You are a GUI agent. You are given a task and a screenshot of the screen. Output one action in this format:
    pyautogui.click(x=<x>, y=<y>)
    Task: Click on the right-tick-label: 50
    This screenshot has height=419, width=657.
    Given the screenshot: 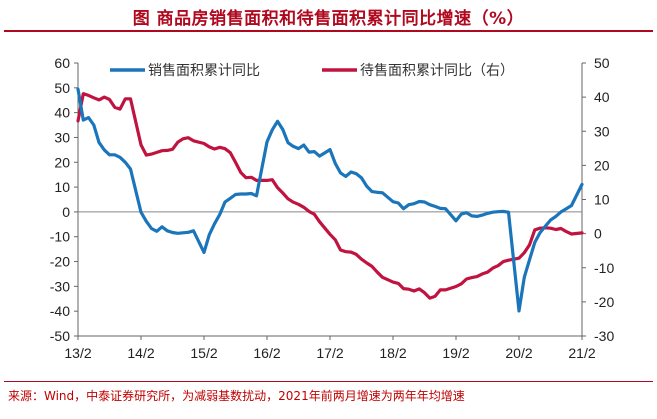 What is the action you would take?
    pyautogui.click(x=602, y=63)
    